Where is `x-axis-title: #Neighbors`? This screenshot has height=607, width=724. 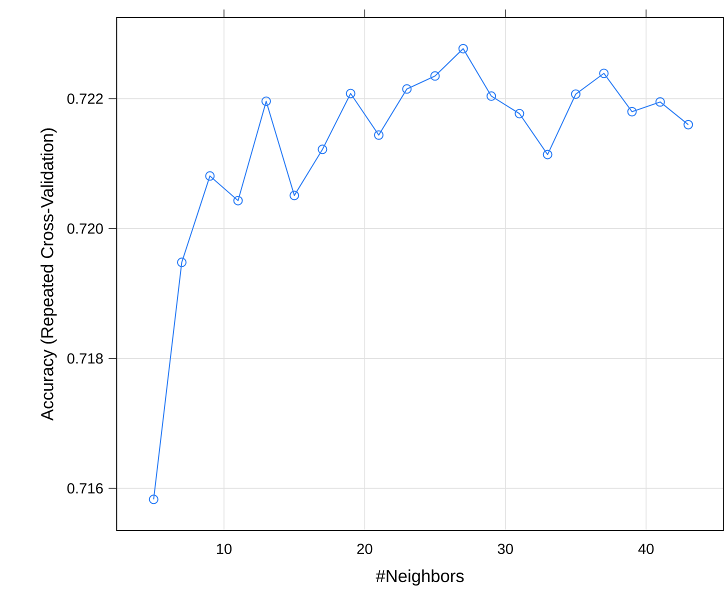
x-axis-title: #Neighbors is located at coordinates (420, 578).